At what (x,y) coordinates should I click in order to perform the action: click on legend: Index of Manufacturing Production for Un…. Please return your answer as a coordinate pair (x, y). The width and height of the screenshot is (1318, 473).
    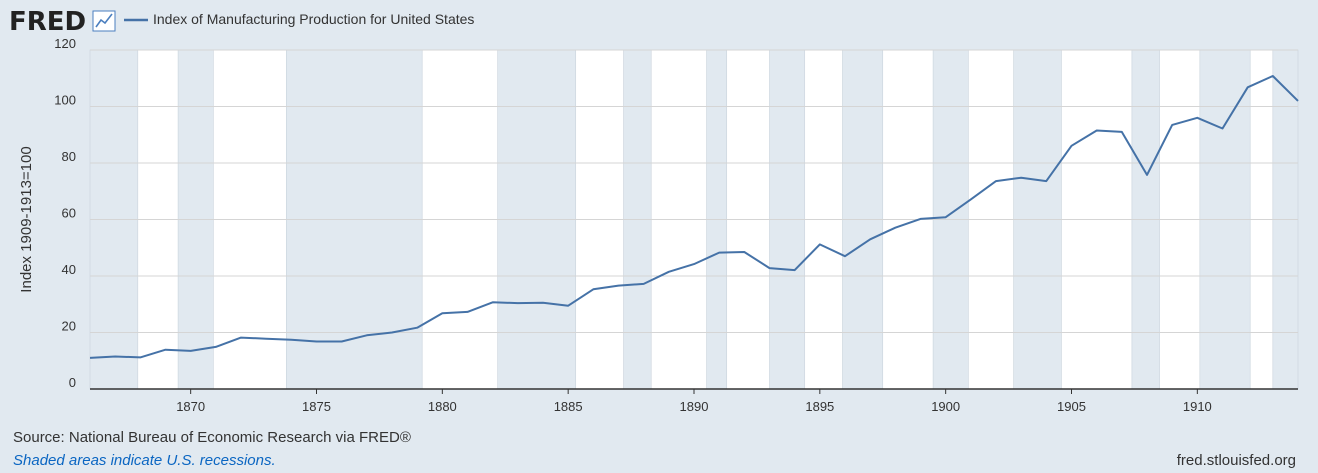
    Looking at the image, I should click on (299, 19).